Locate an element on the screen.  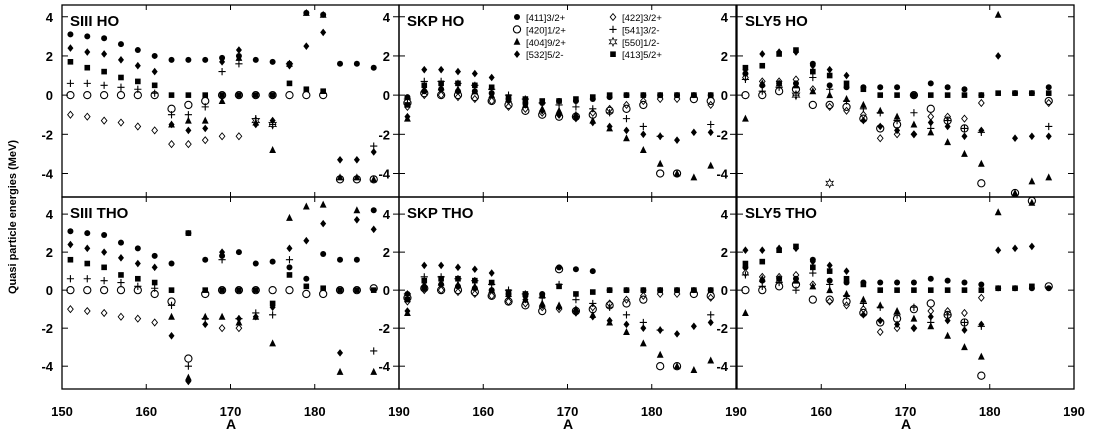
x-tick-label: 170 is located at coordinates (231, 411).